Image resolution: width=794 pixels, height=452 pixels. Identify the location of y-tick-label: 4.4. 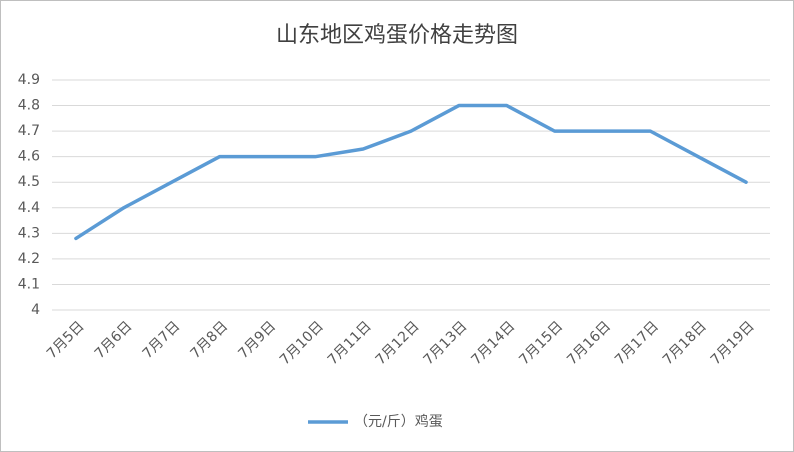
(29, 208).